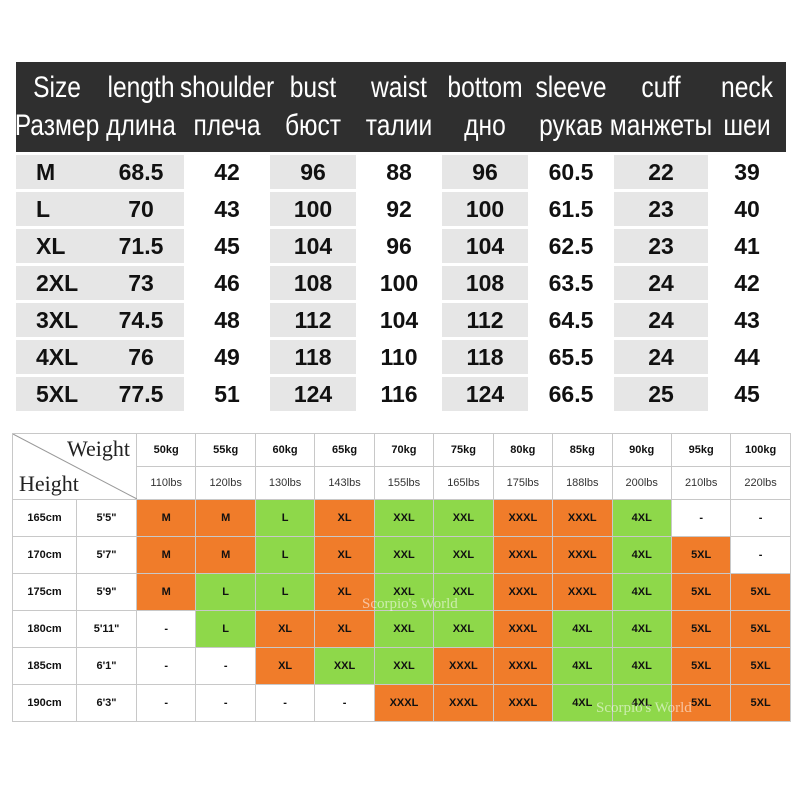  I want to click on height-cm-cell: 170cm, so click(44, 555).